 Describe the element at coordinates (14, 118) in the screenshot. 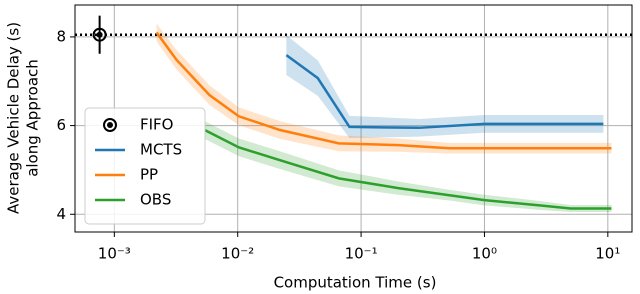

I see `y-axis-label: Average Vehicle Delay (s)` at that location.